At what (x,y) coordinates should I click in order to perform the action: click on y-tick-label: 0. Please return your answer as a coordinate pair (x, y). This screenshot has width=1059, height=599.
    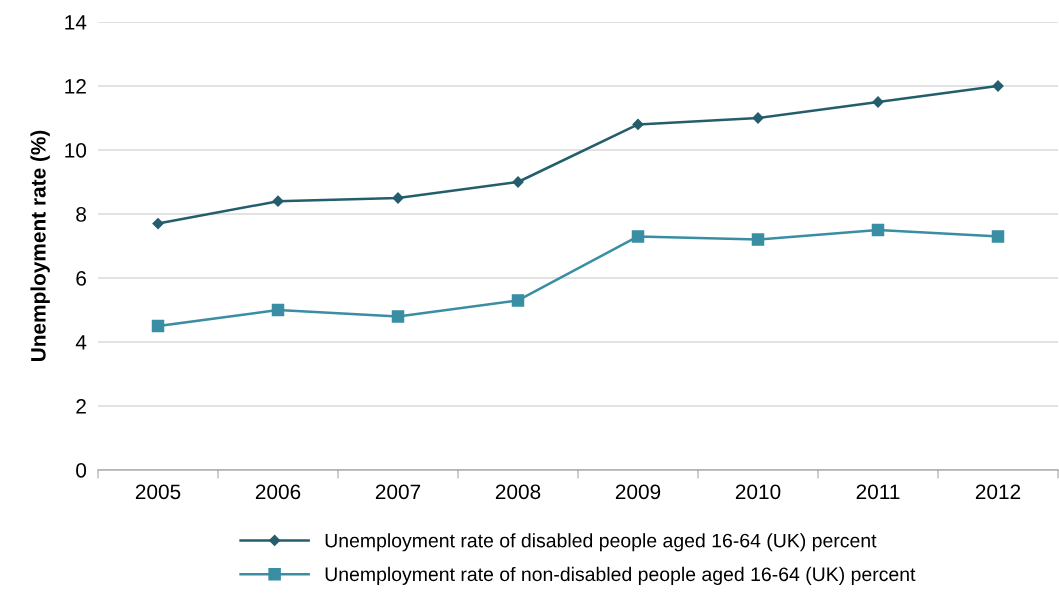
    Looking at the image, I should click on (81, 470).